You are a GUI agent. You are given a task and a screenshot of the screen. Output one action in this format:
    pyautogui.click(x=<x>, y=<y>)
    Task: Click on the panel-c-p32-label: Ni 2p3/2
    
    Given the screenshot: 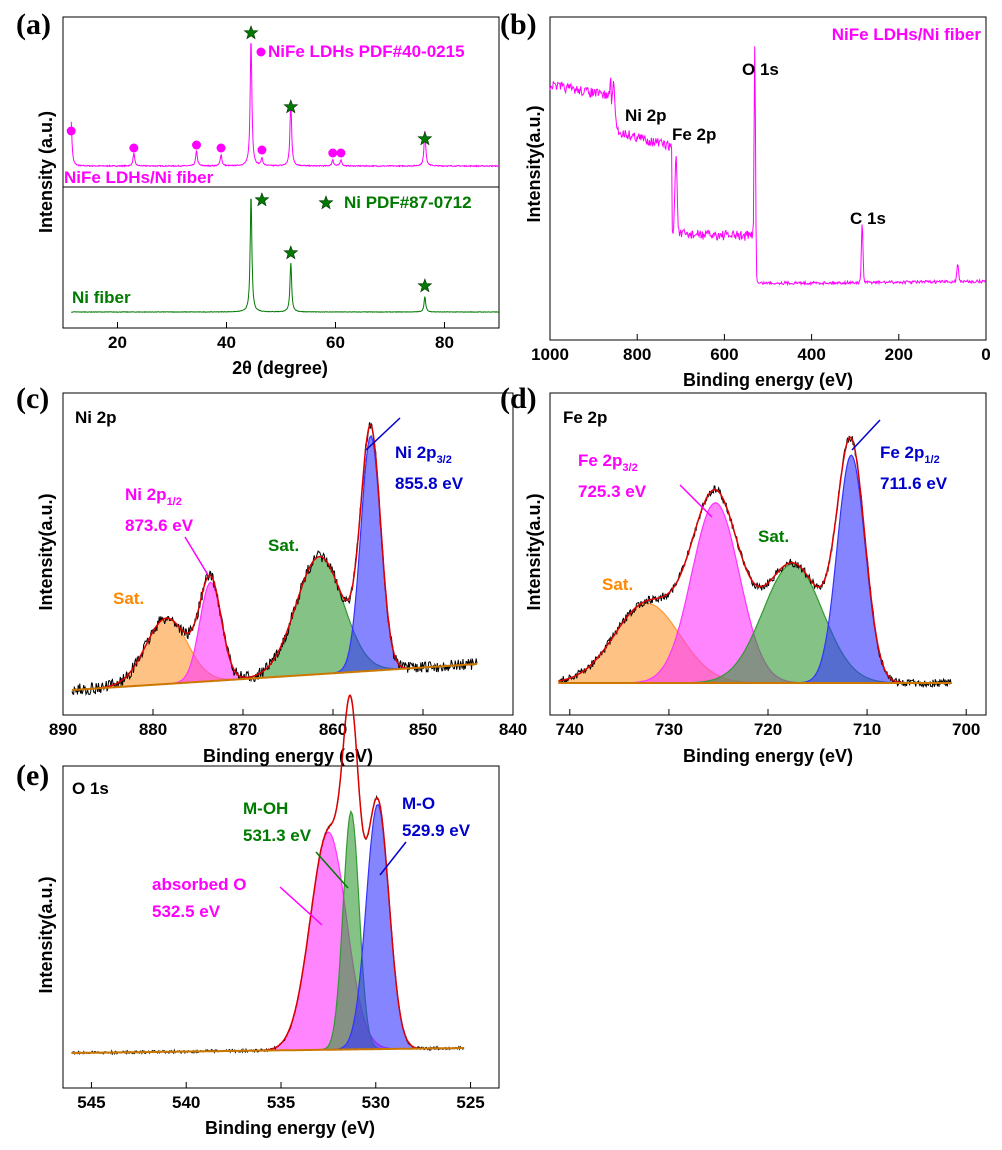 What is the action you would take?
    pyautogui.click(x=423, y=454)
    